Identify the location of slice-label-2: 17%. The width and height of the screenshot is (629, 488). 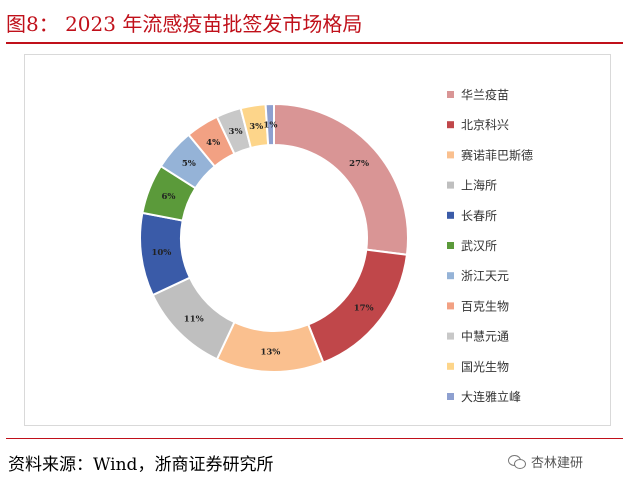
(364, 309).